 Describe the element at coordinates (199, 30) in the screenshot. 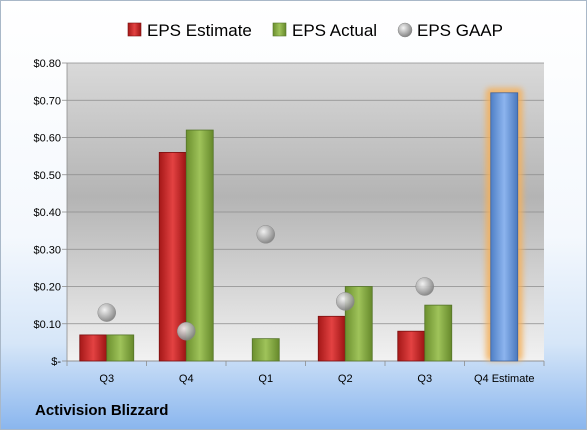

I see `legend-label: EPS Estimate` at that location.